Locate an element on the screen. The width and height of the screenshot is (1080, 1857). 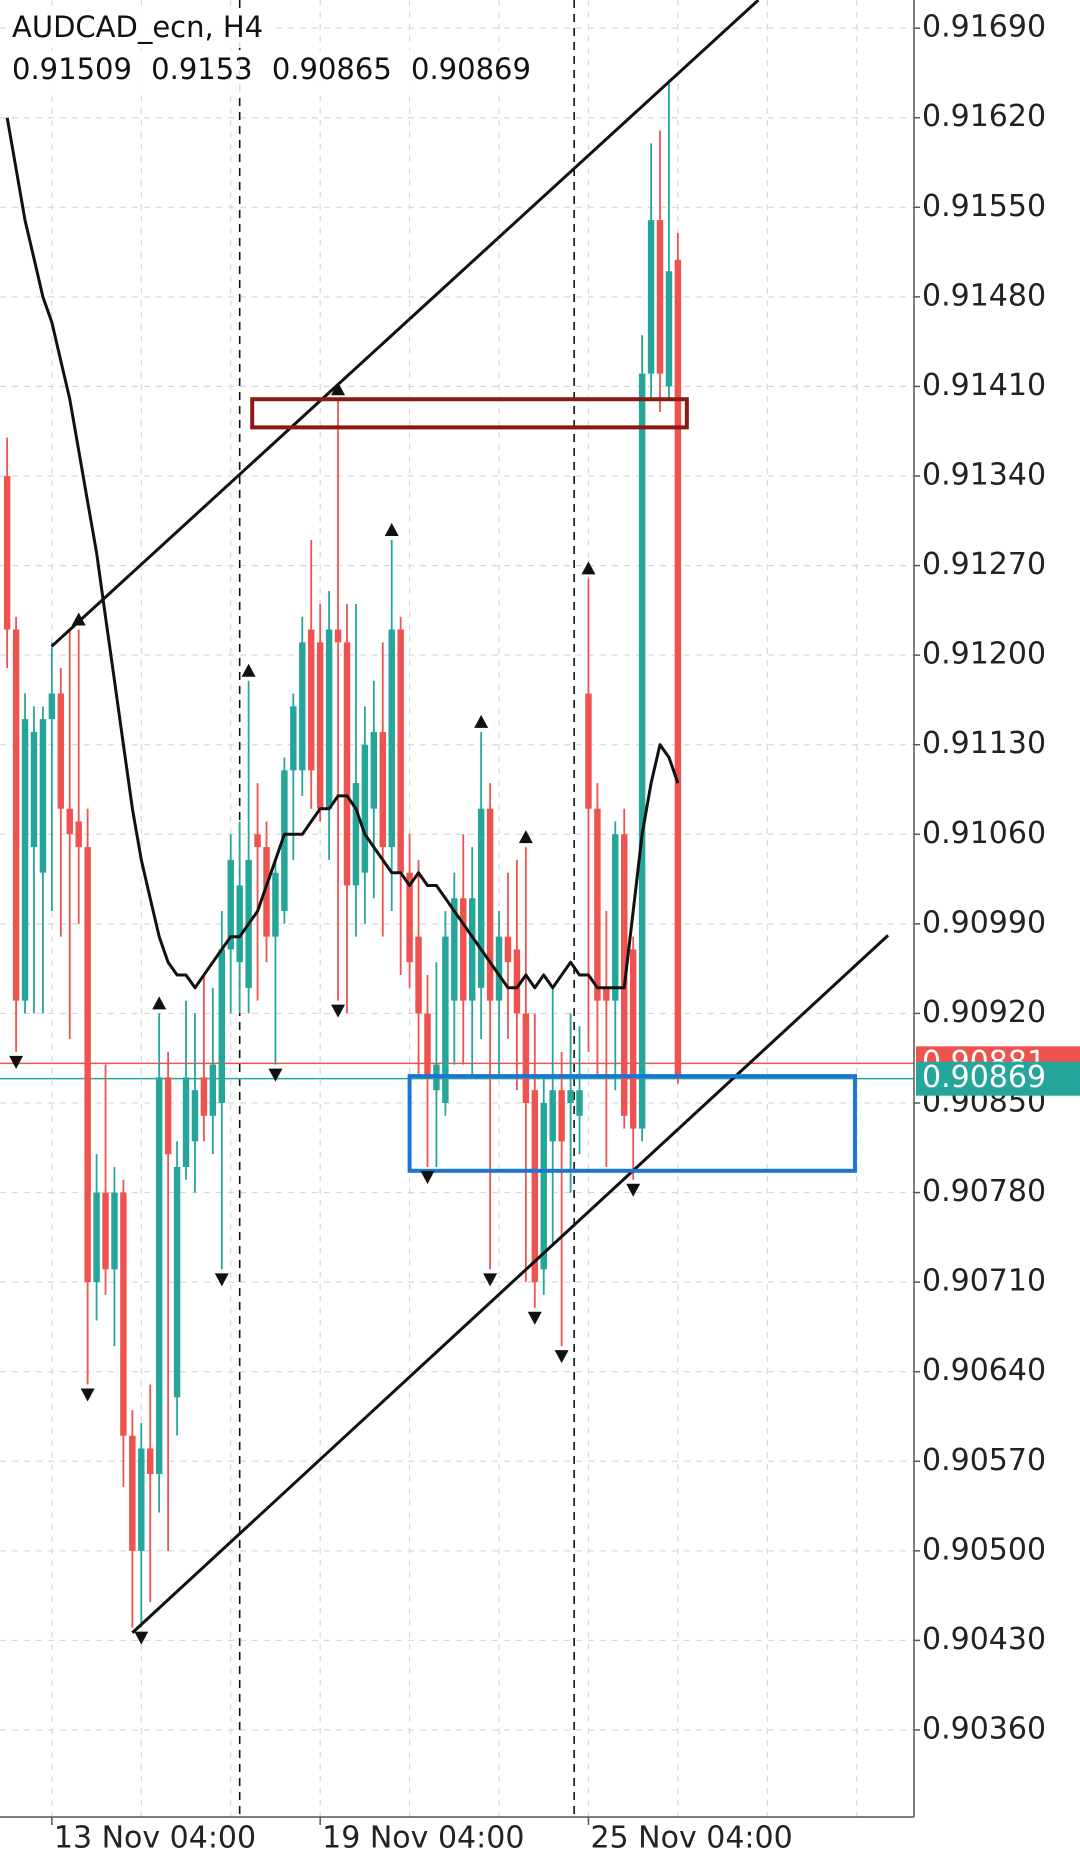
header-bg is located at coordinates (286, 71).